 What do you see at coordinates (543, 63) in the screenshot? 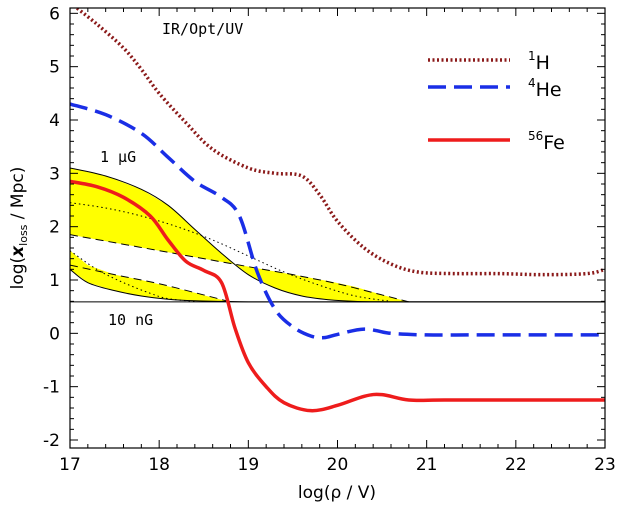
I see `legend-base-1h: H` at bounding box center [543, 63].